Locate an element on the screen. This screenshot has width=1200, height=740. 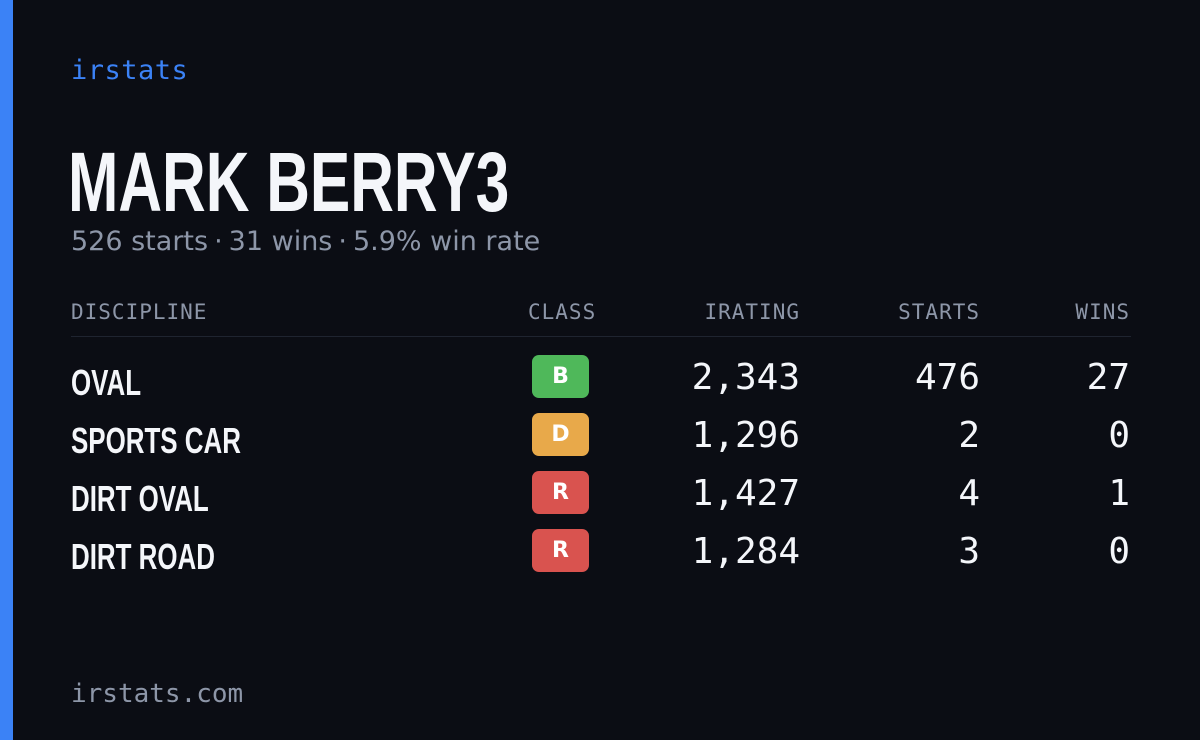
discipline-name: OVAL is located at coordinates (106, 382).